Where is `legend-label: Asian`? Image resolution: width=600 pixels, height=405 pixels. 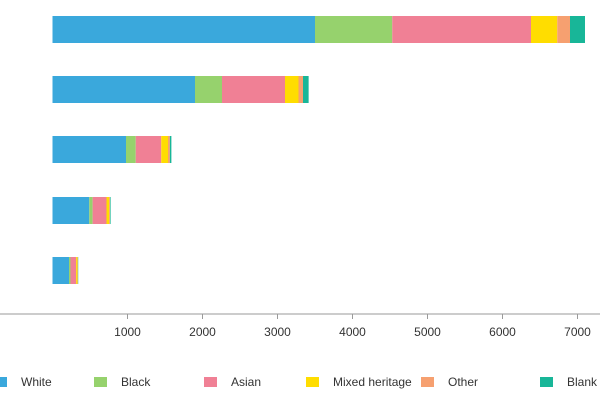 legend-label: Asian is located at coordinates (246, 382).